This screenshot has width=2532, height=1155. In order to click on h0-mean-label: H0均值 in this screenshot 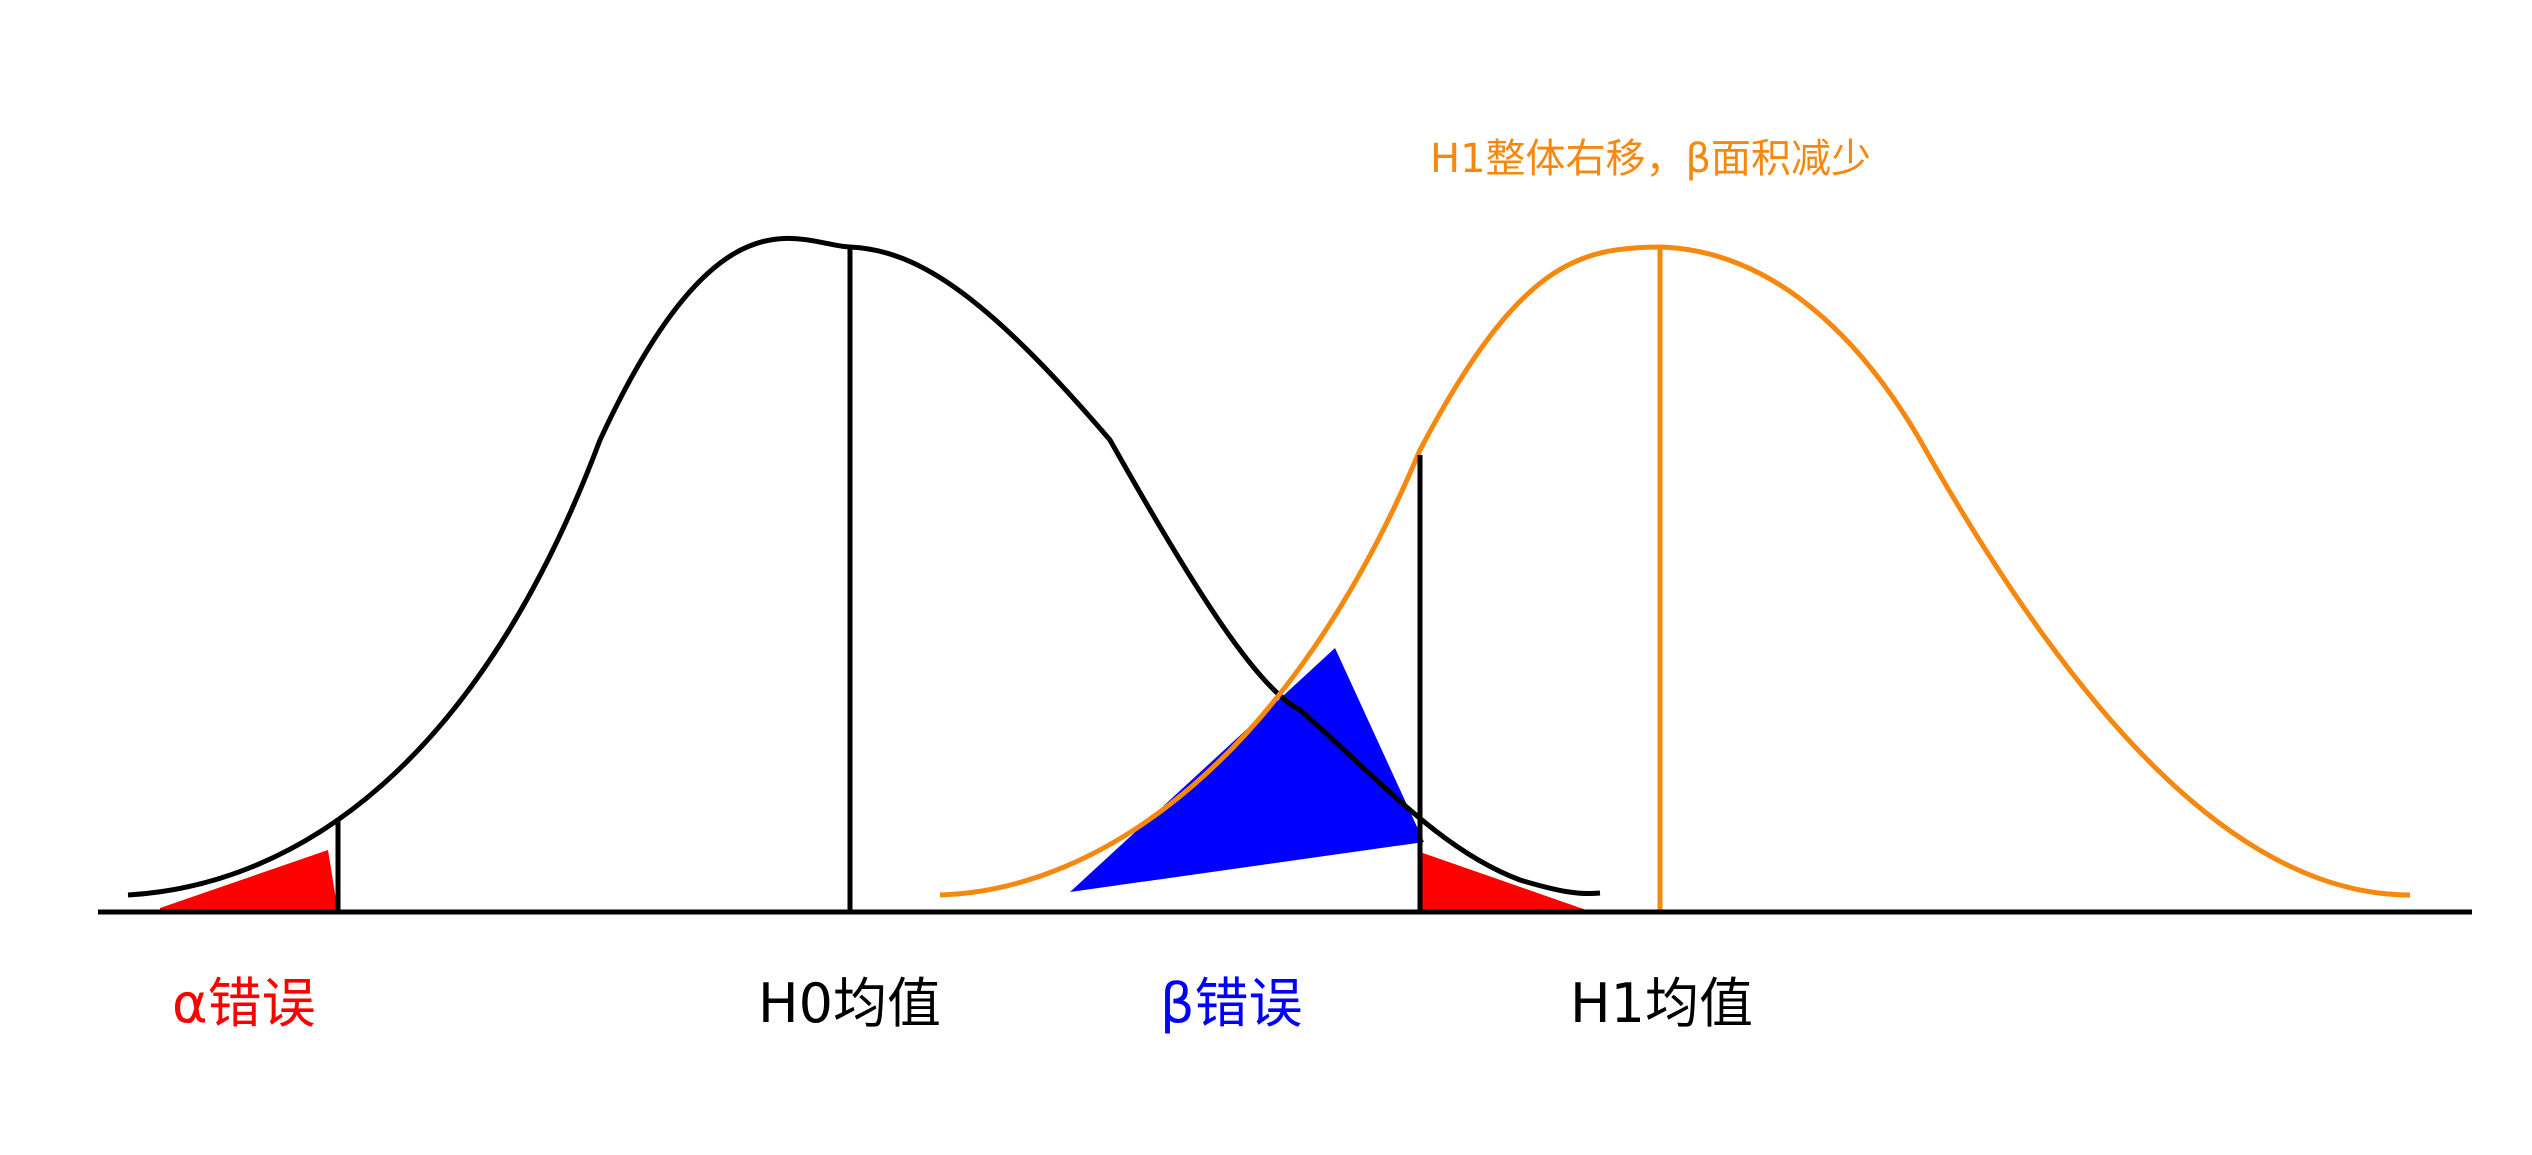, I will do `click(849, 1003)`.